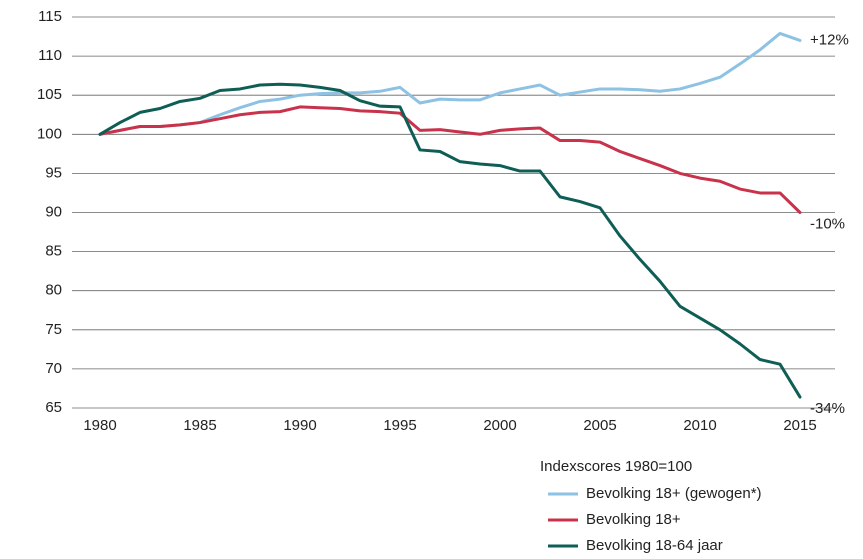 This screenshot has width=863, height=559. What do you see at coordinates (53, 290) in the screenshot?
I see `y-tick-label: 80` at bounding box center [53, 290].